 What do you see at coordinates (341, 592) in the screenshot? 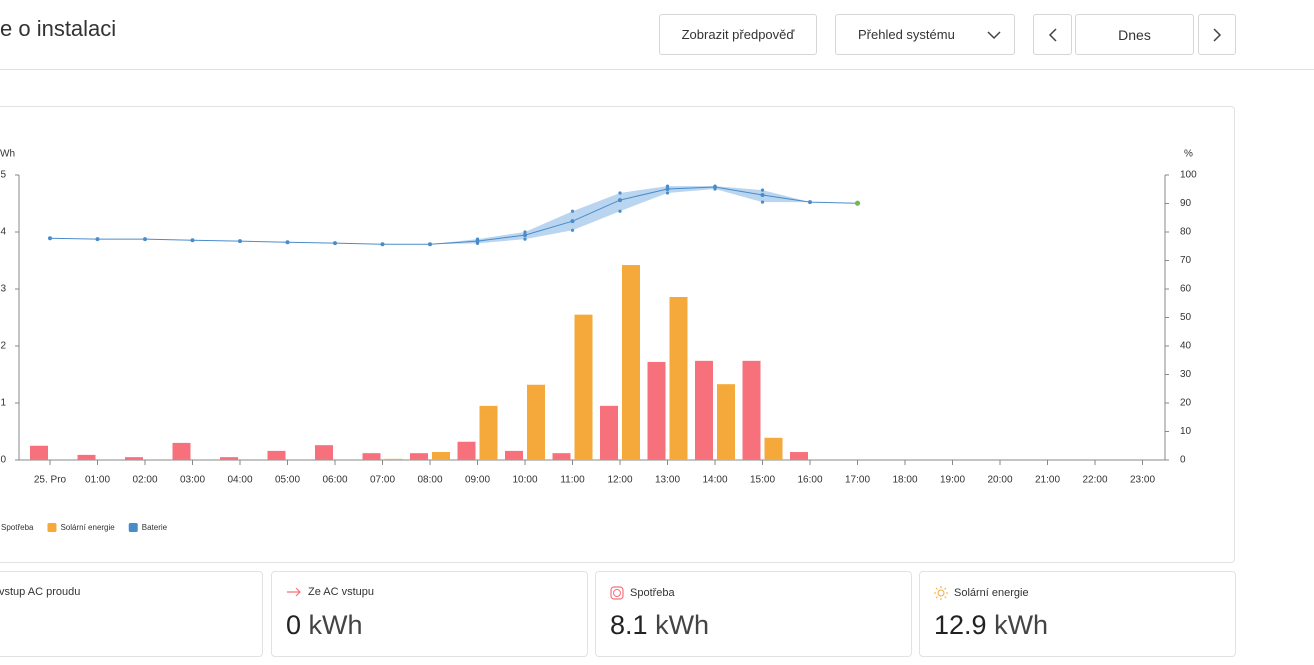
I see `card-label-text: Ze AC vstupu` at bounding box center [341, 592].